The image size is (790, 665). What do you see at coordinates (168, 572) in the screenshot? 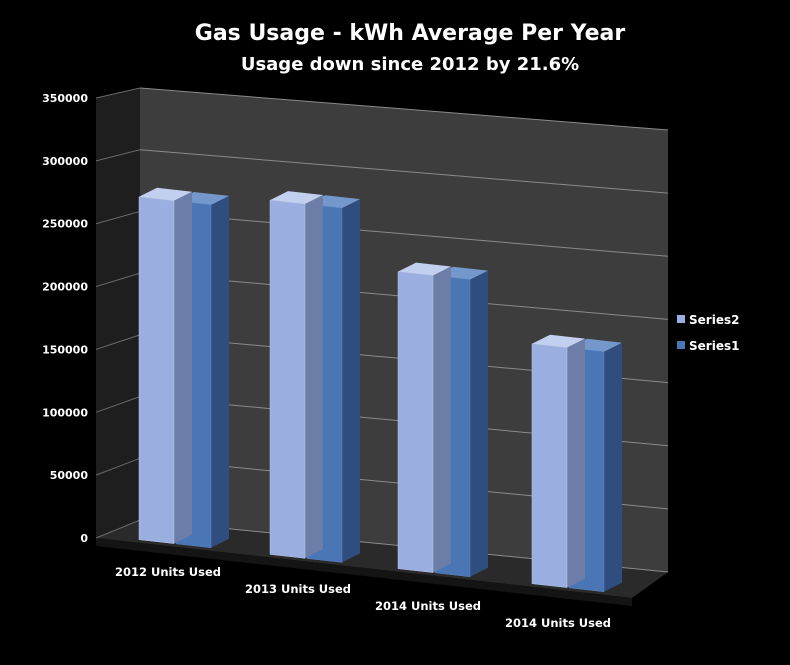
I see `x-category-label: 2012 Units Used` at bounding box center [168, 572].